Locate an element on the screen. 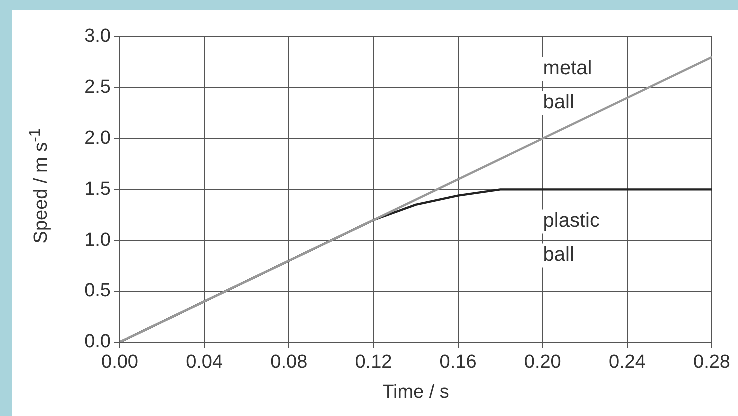 This screenshot has height=416, width=738. x-tick-label: 0.28 is located at coordinates (712, 363).